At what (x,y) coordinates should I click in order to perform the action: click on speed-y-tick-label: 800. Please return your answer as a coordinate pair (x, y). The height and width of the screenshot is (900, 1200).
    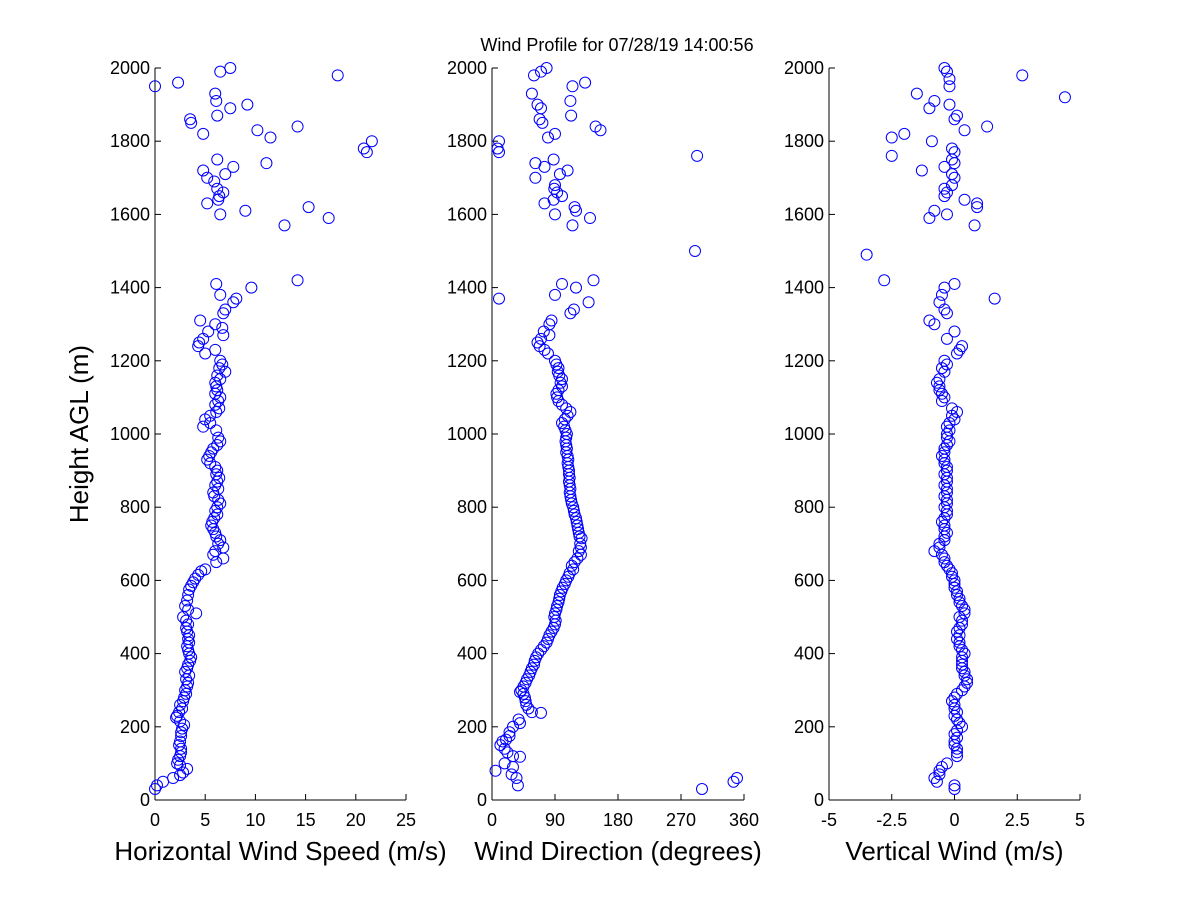
    Looking at the image, I should click on (135, 507).